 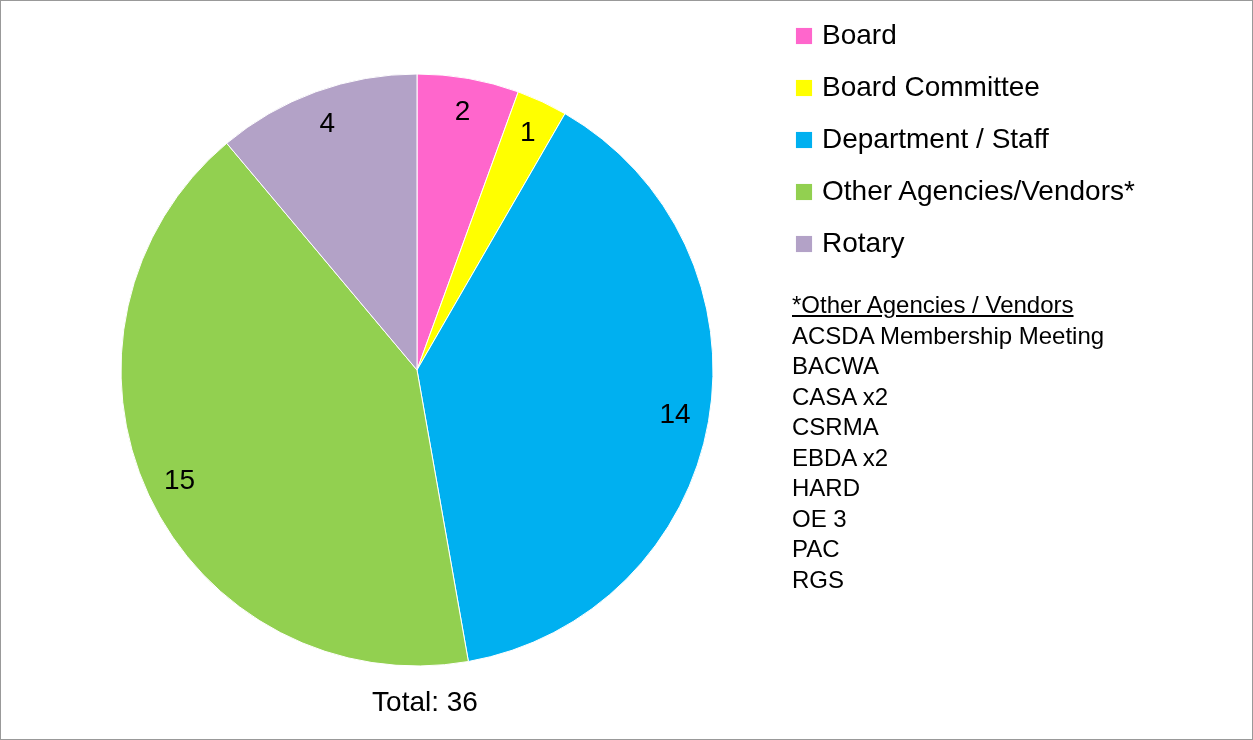 I want to click on data-label: 4, so click(x=327, y=122).